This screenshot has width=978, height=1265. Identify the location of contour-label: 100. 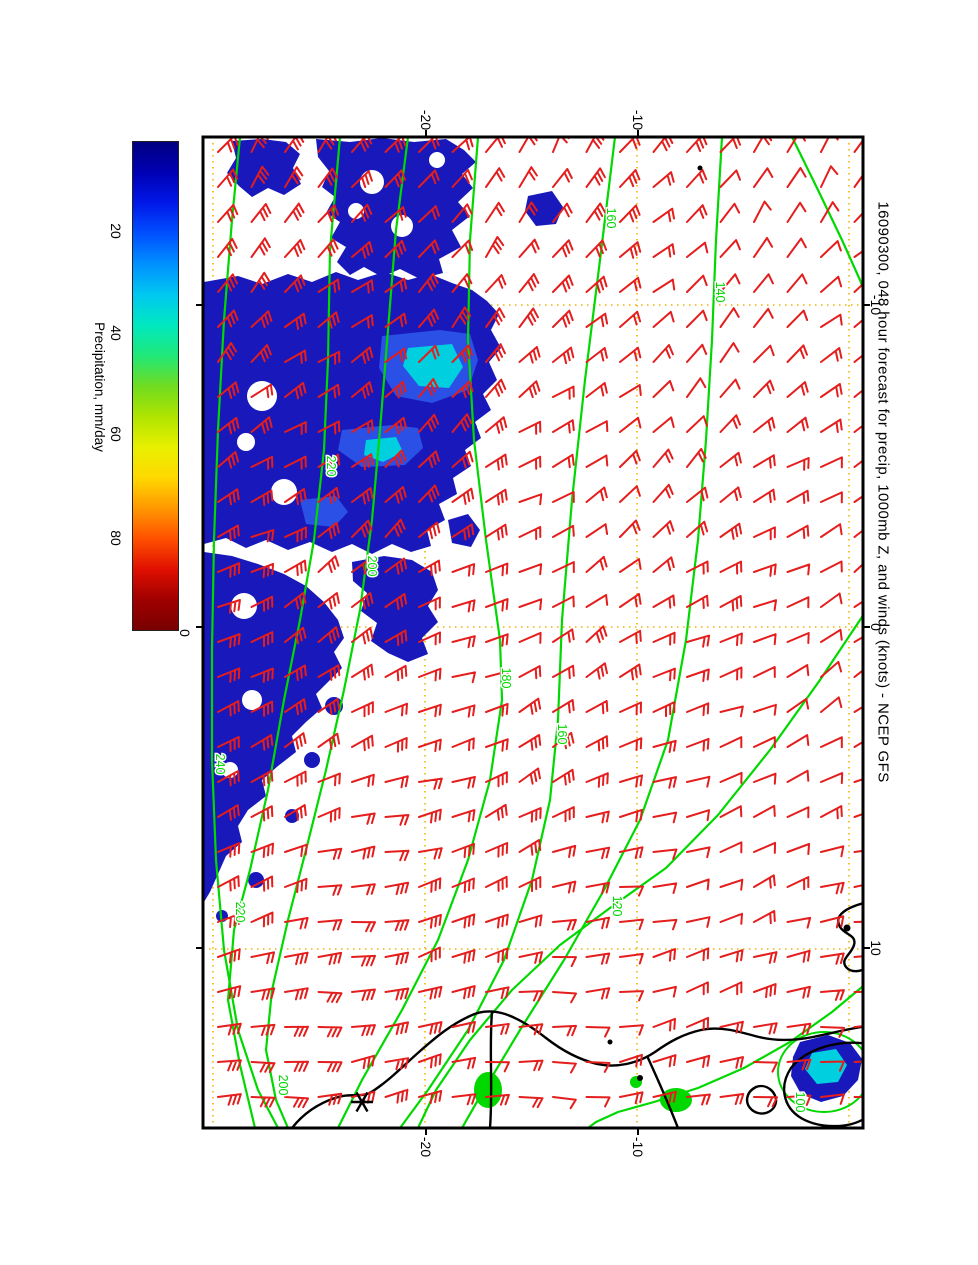
(800, 1102).